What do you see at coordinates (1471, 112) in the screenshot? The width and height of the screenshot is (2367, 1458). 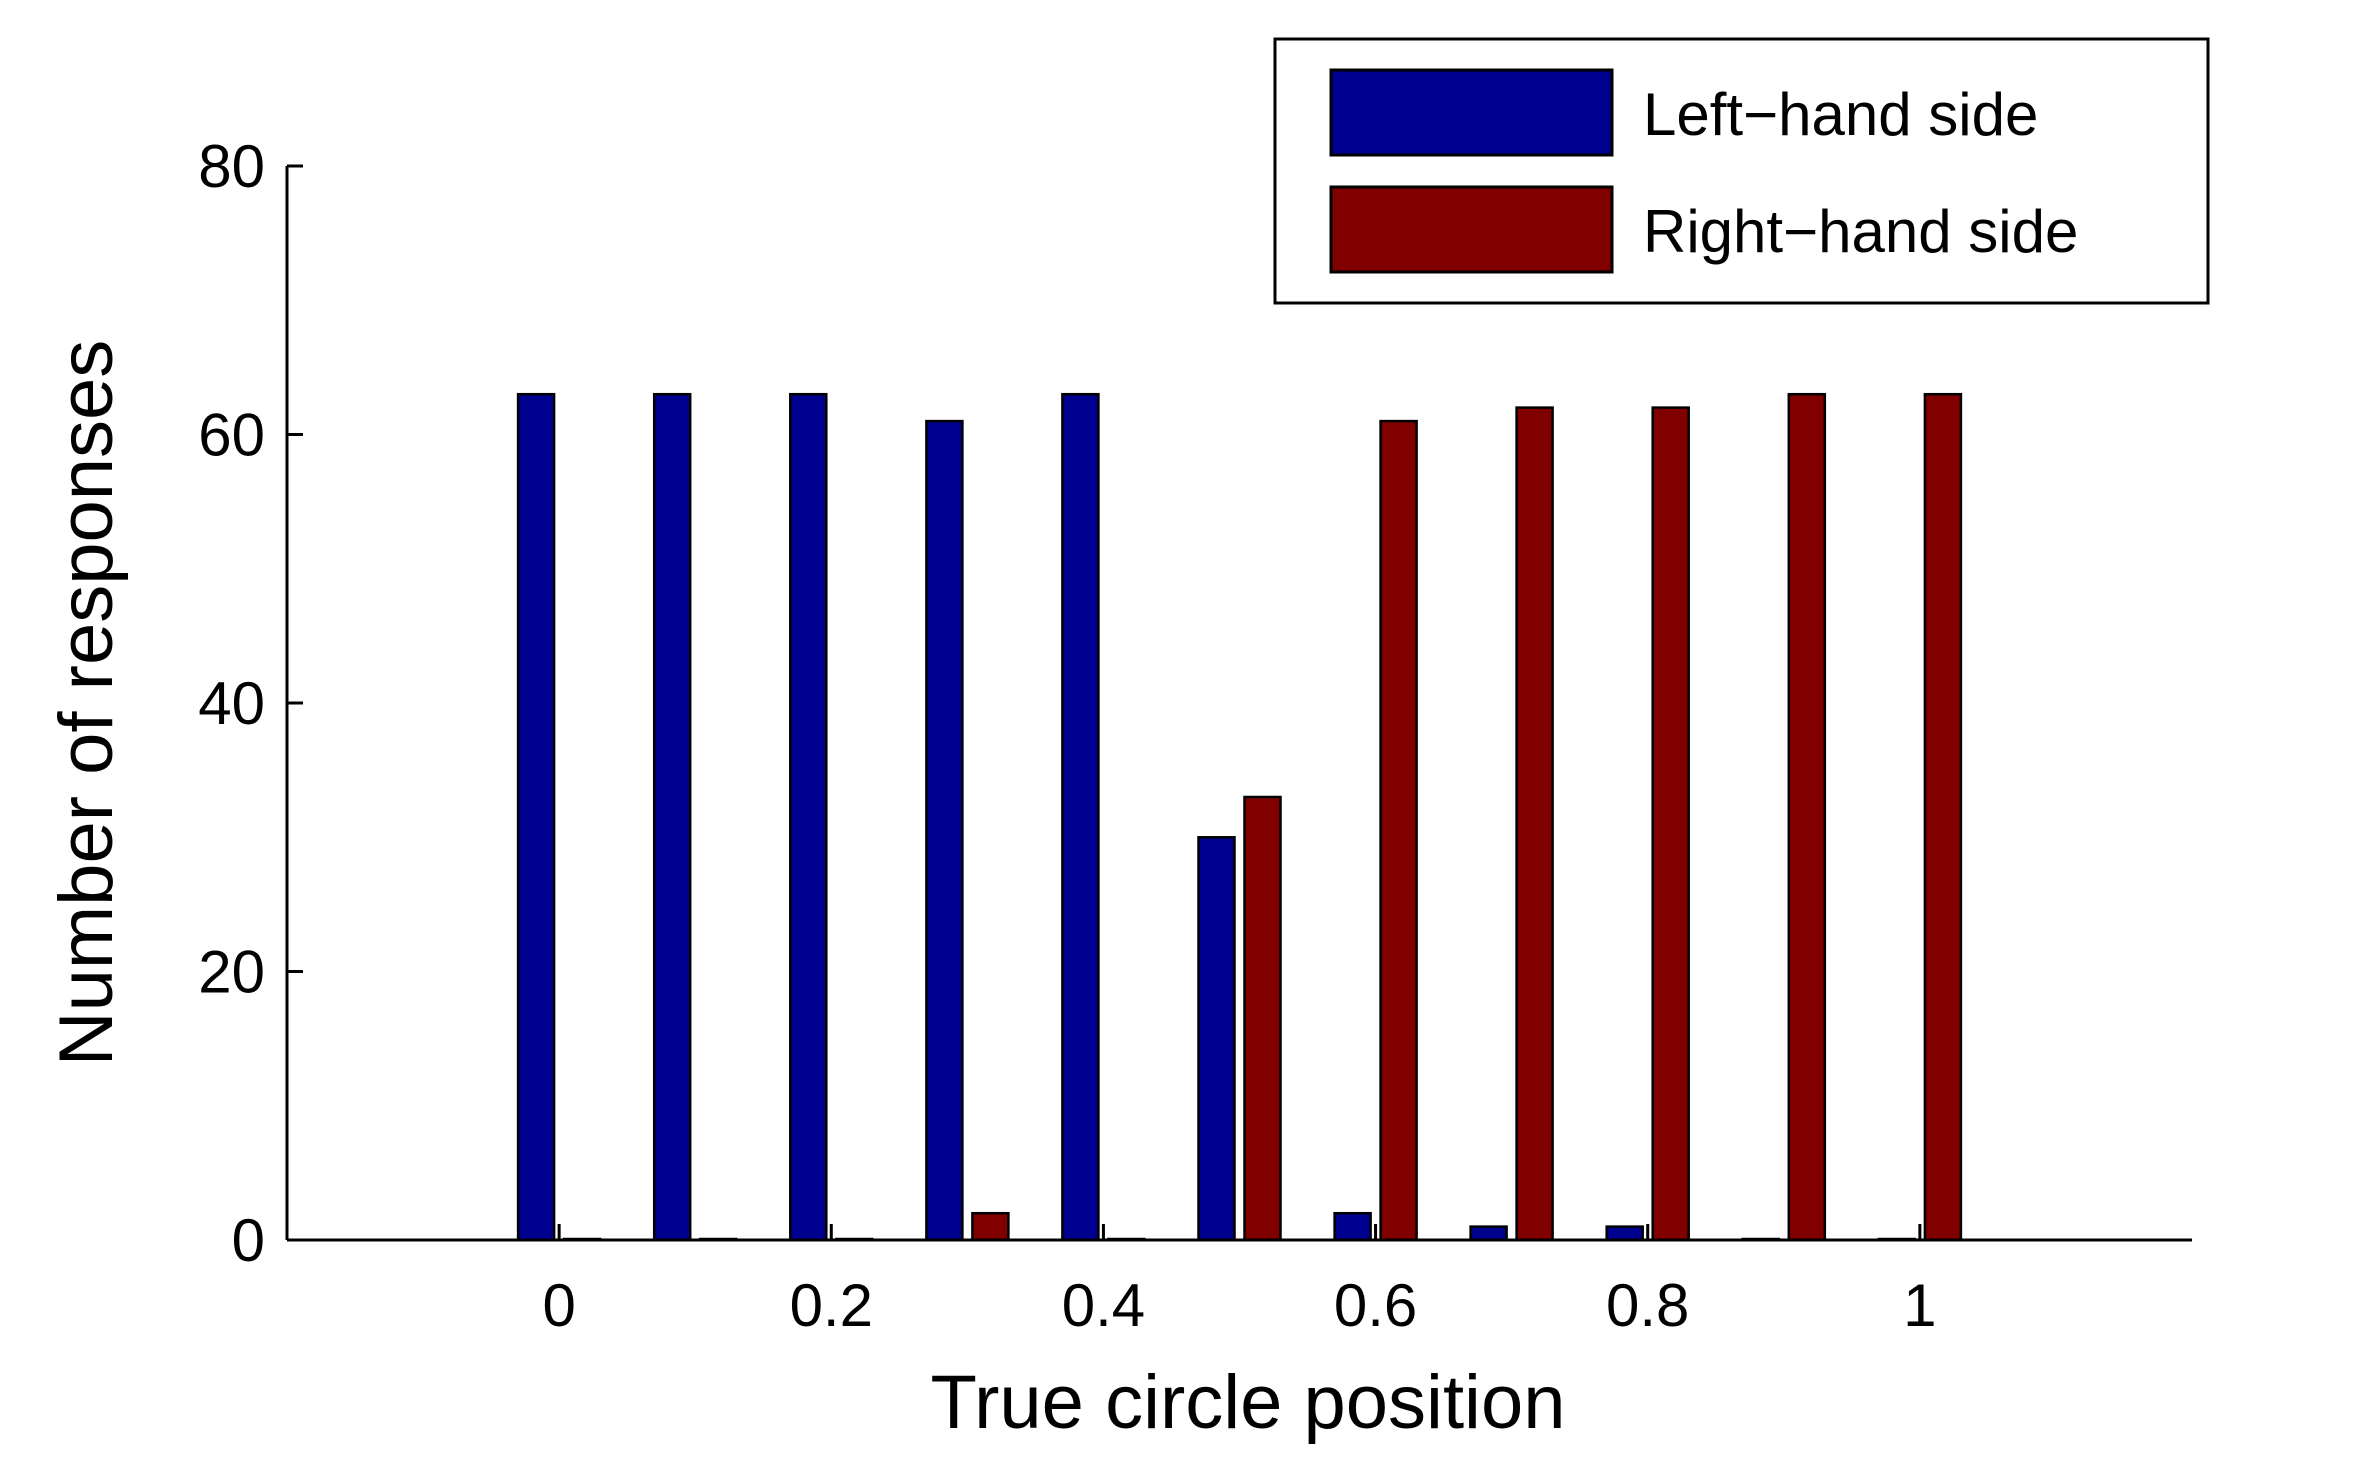 I see `legend-swatch-left-hand-side` at bounding box center [1471, 112].